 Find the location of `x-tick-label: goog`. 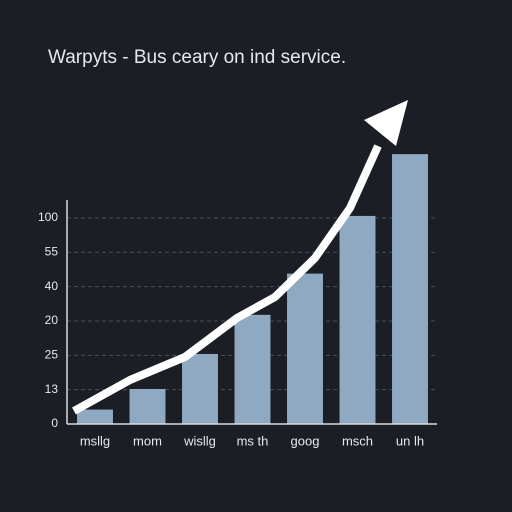

x-tick-label: goog is located at coordinates (305, 440).